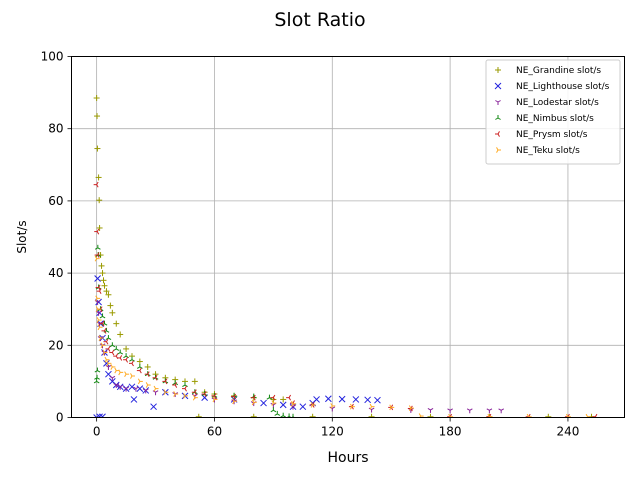 This screenshot has height=480, width=640. Describe the element at coordinates (450, 432) in the screenshot. I see `x-tick-label: 180` at that location.